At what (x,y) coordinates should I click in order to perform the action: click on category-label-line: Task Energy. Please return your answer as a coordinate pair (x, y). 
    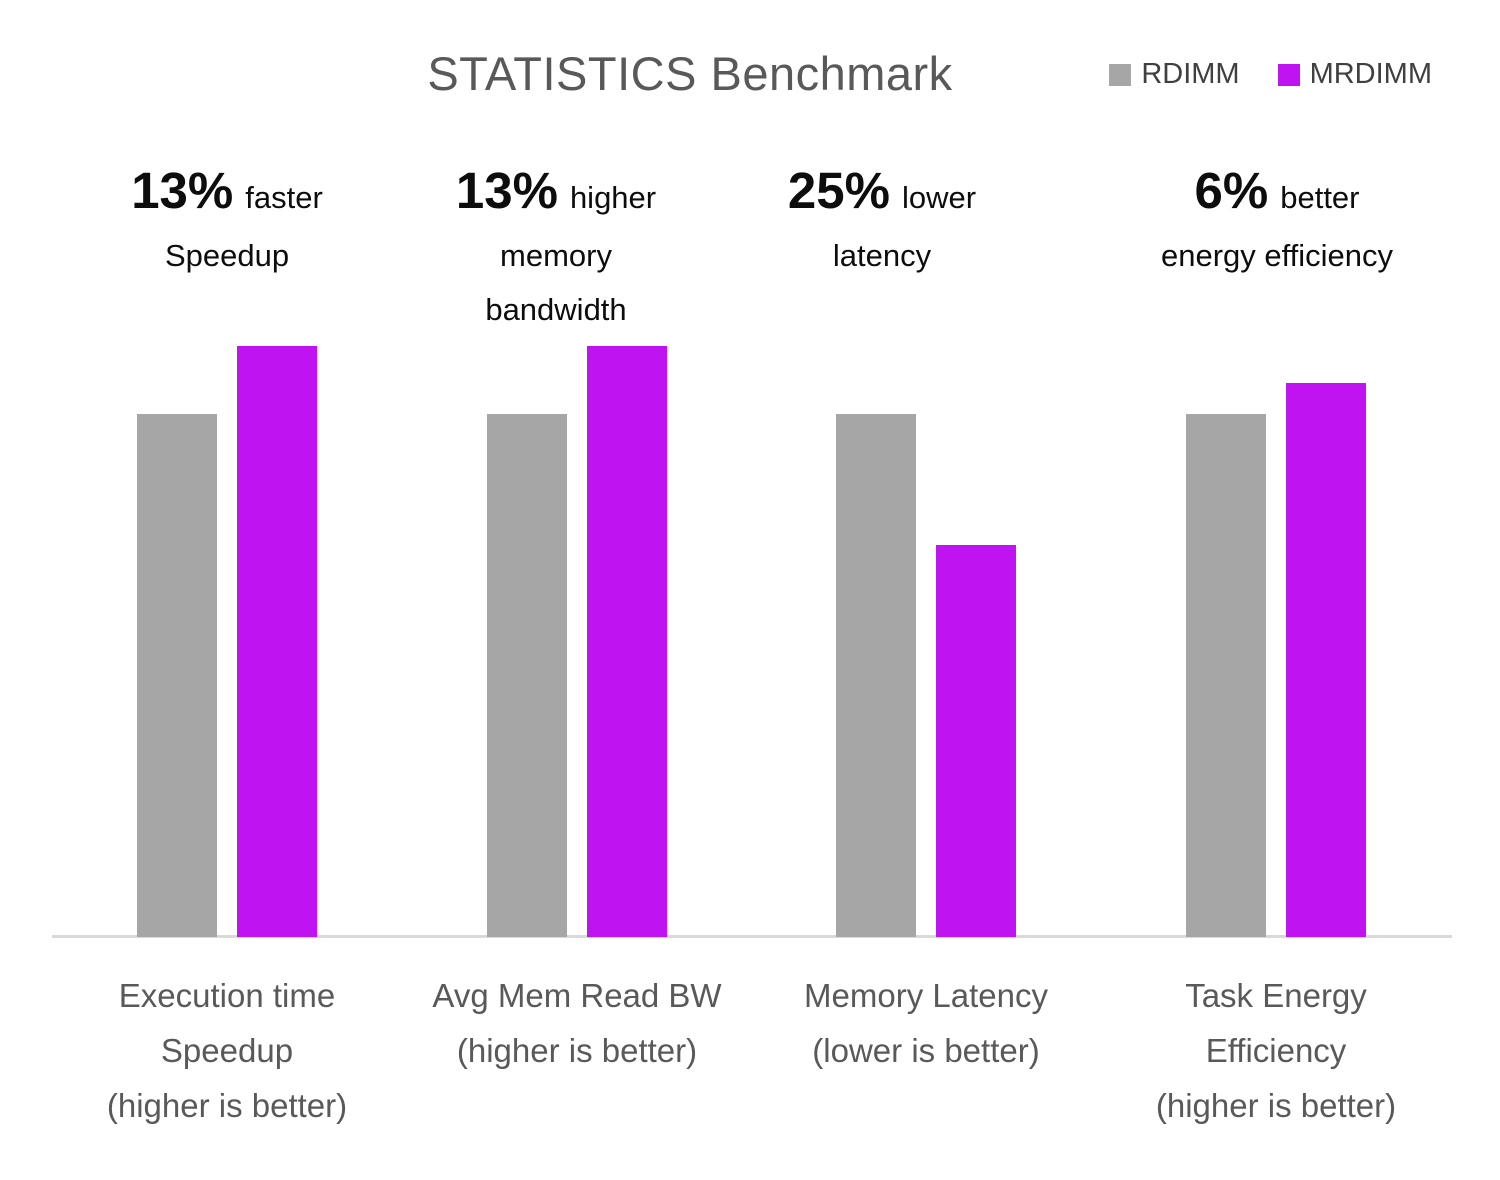
    Looking at the image, I should click on (1276, 995).